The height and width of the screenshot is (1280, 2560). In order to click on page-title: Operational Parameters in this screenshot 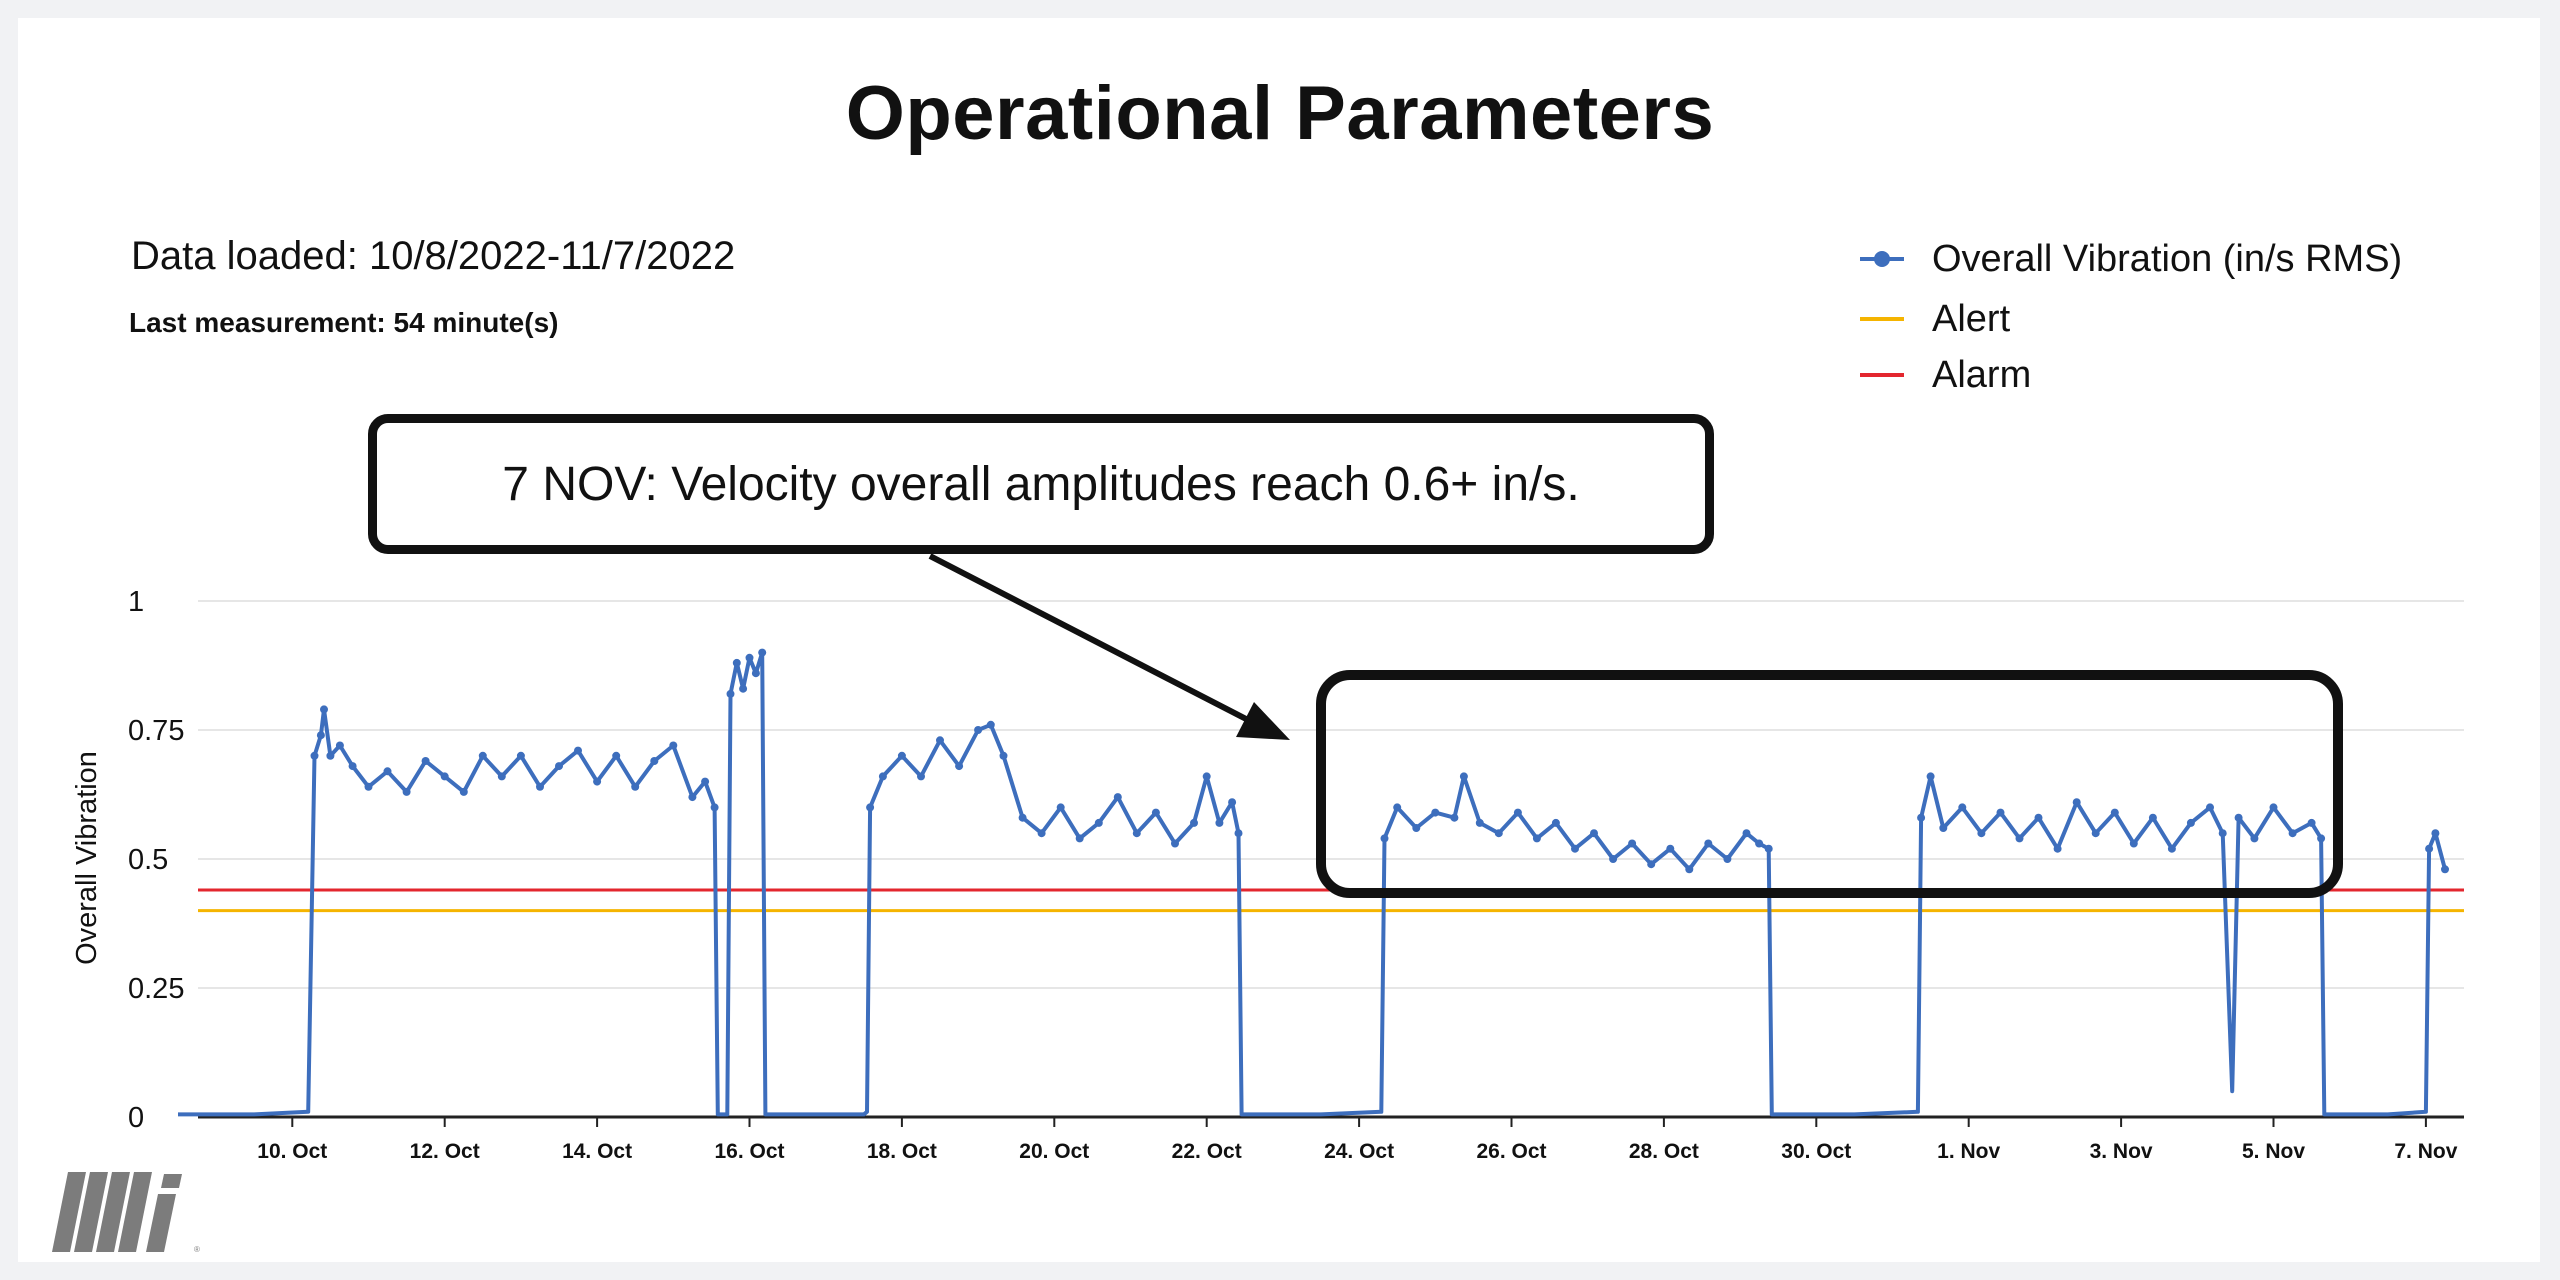, I will do `click(1280, 113)`.